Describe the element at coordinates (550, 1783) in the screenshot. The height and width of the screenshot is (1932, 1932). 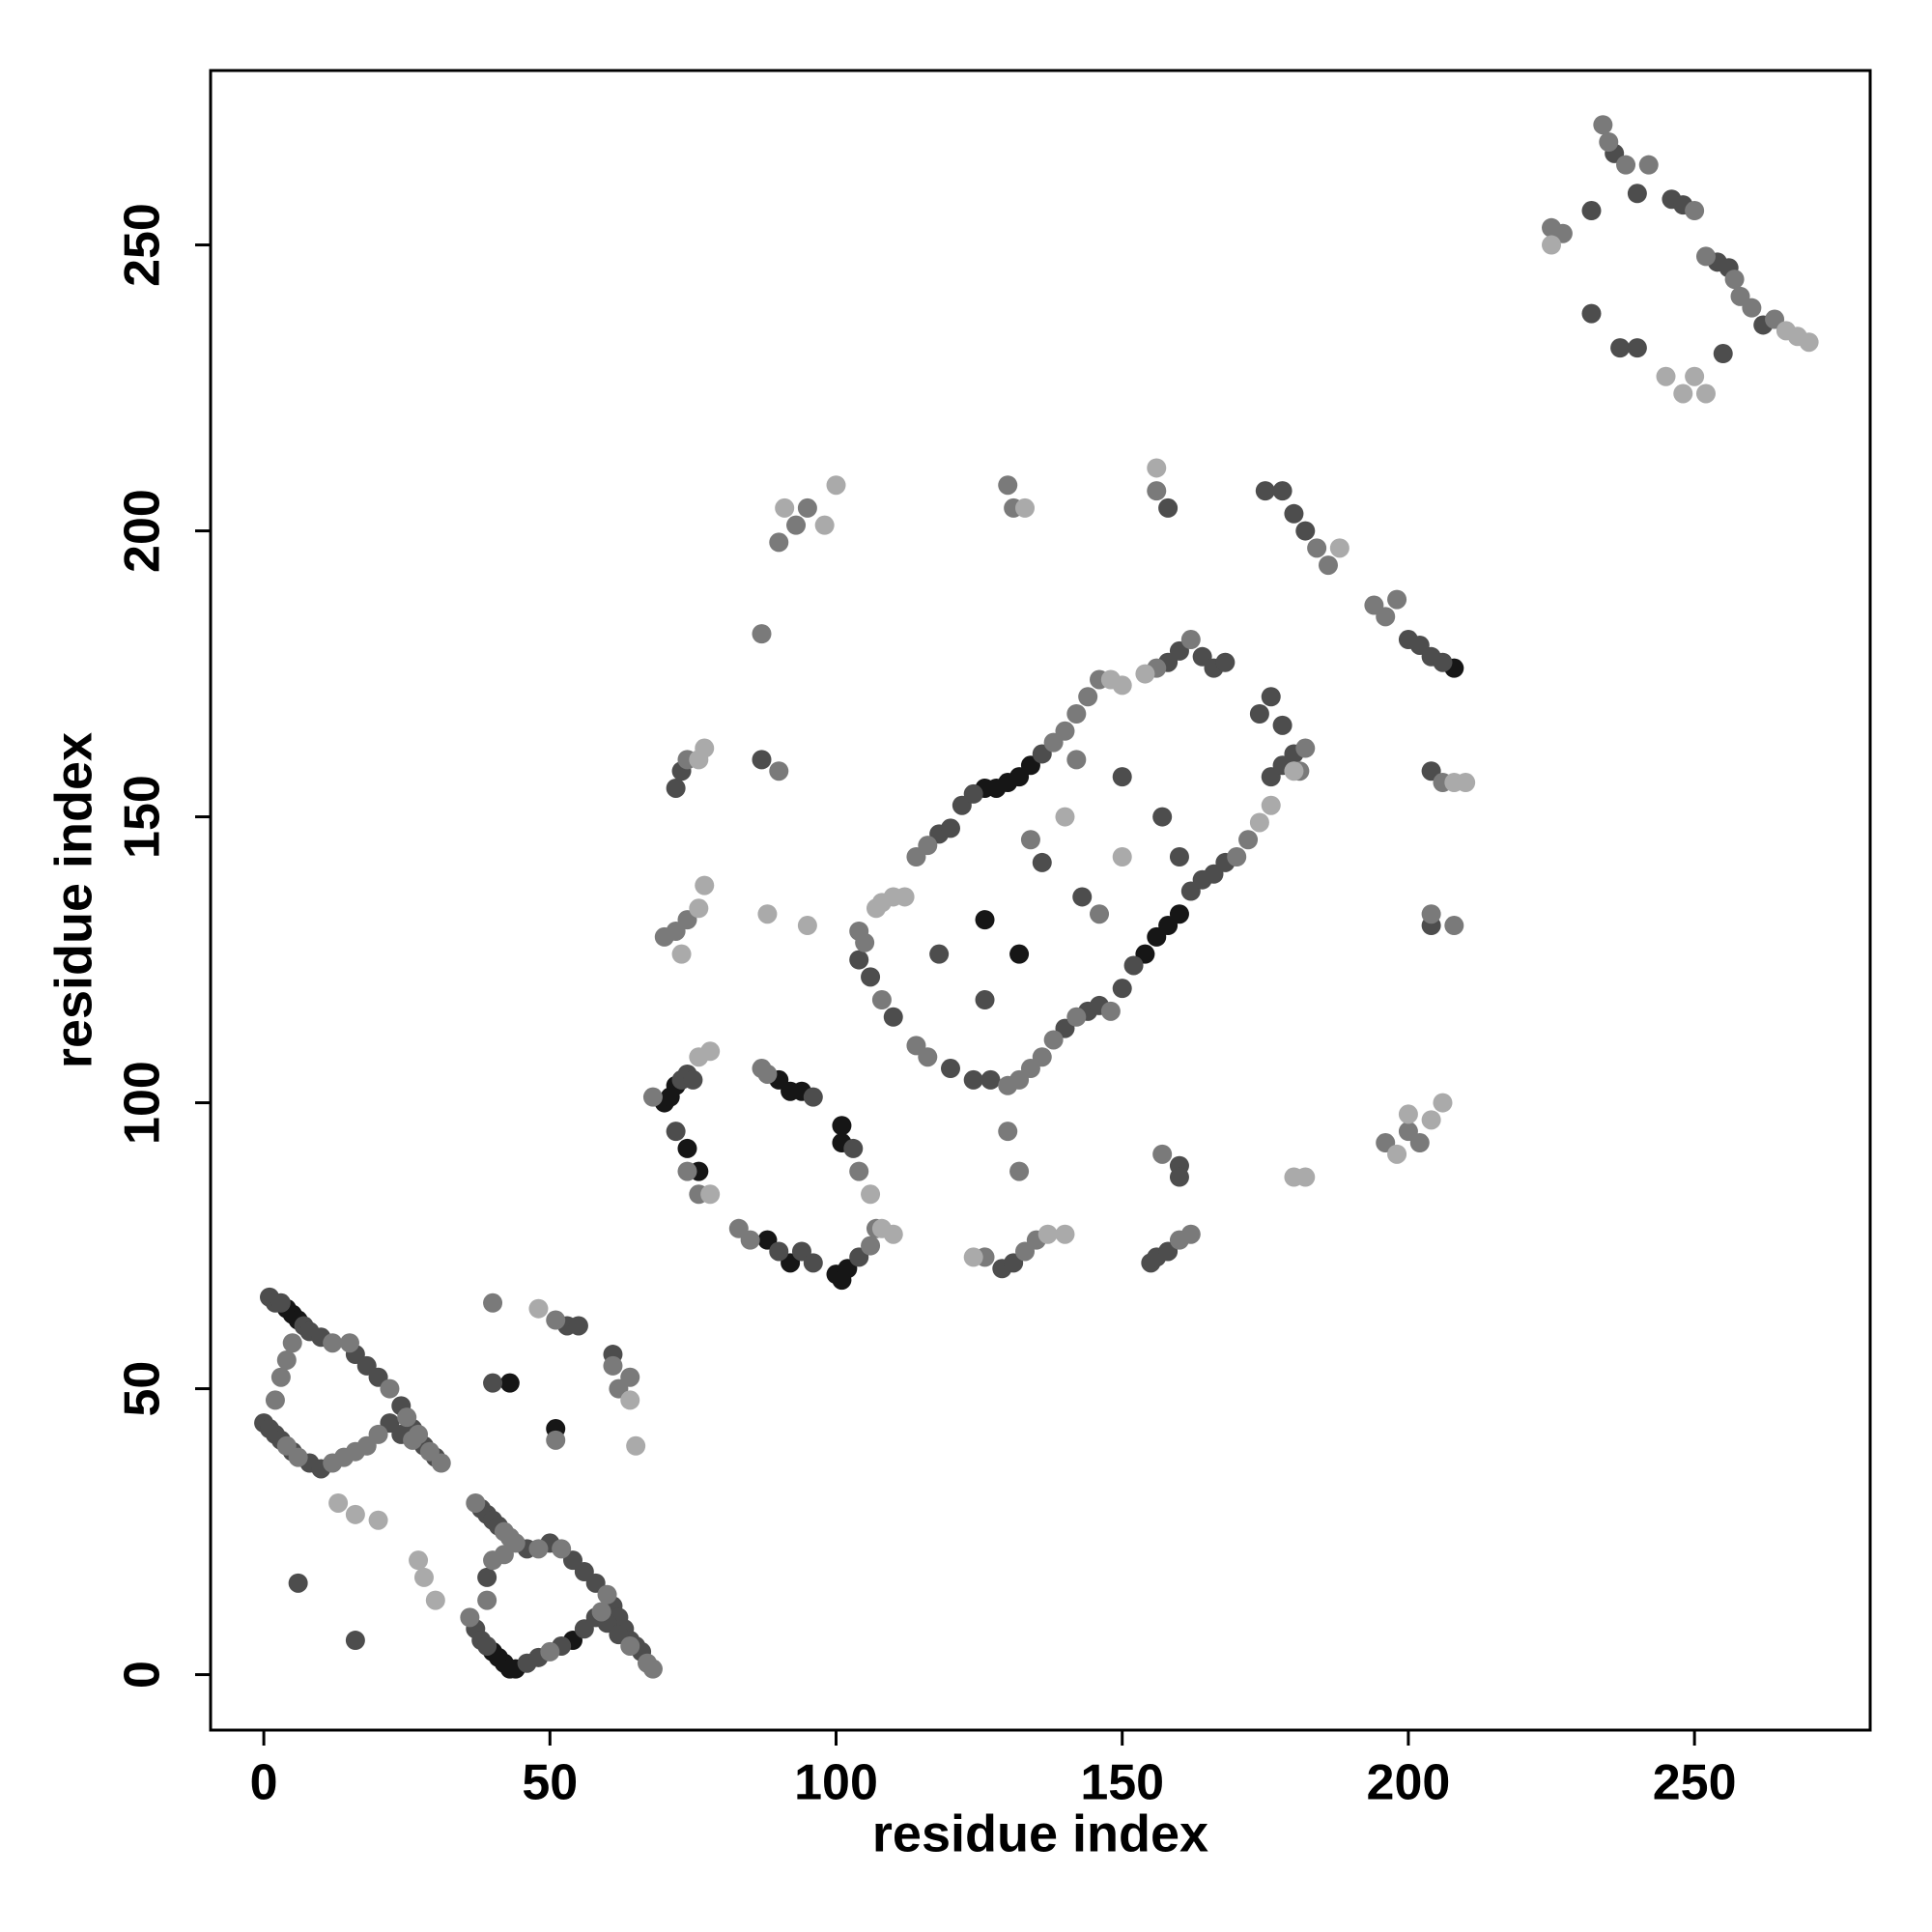
I see `x-tick-label: 50` at that location.